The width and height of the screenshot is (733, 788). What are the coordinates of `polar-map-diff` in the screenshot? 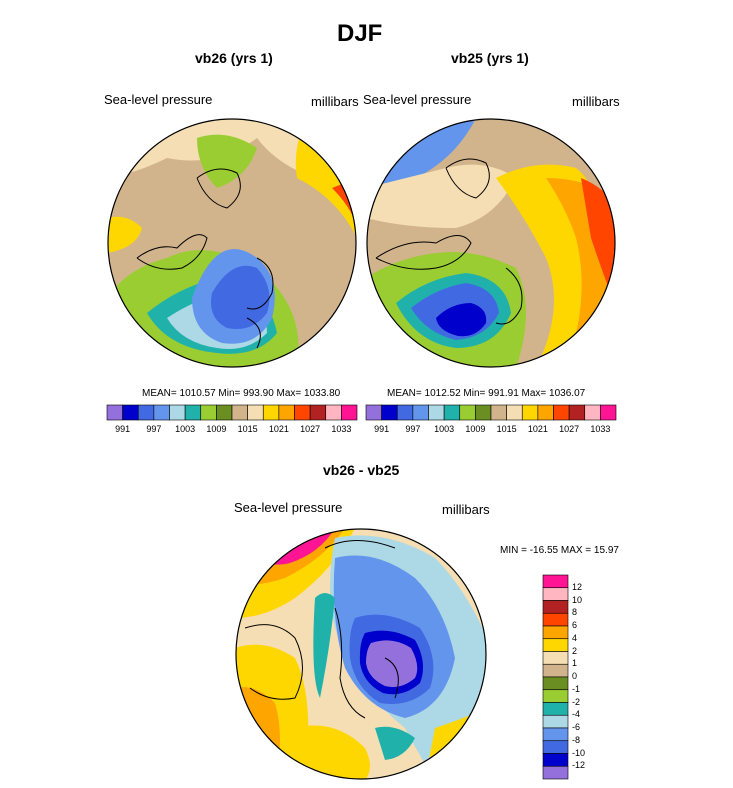 It's located at (361, 654).